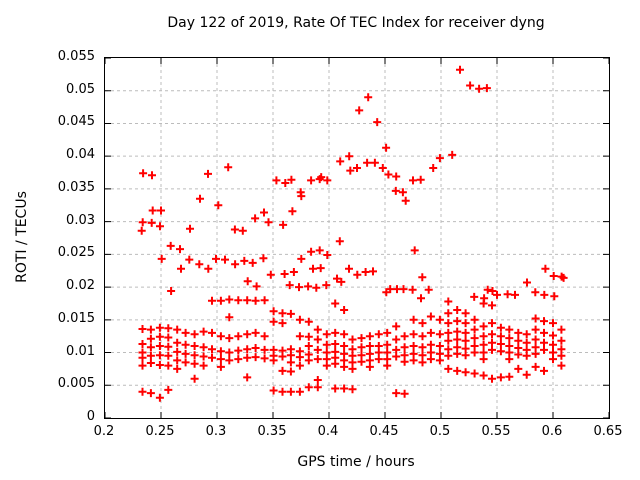  I want to click on x-tick-label: 0.35, so click(272, 431).